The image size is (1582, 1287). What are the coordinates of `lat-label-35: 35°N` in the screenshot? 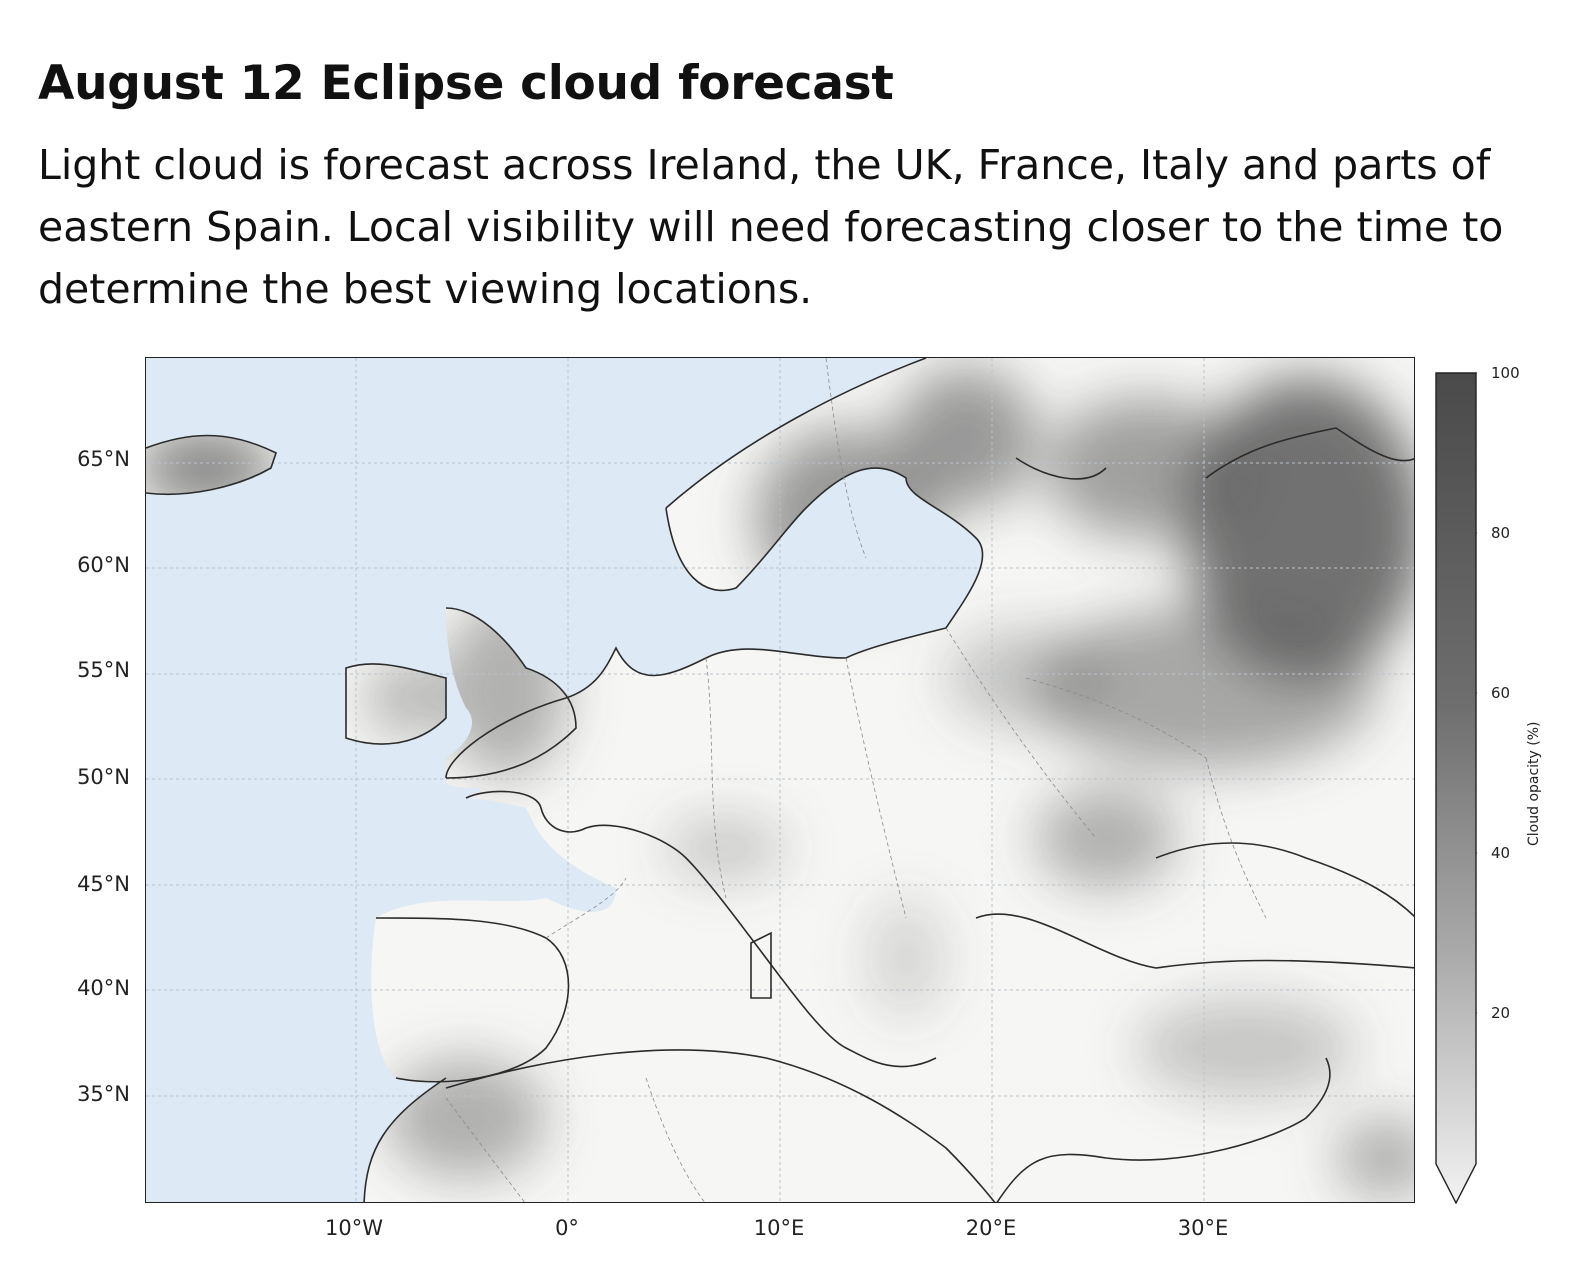 It's located at (103, 1094).